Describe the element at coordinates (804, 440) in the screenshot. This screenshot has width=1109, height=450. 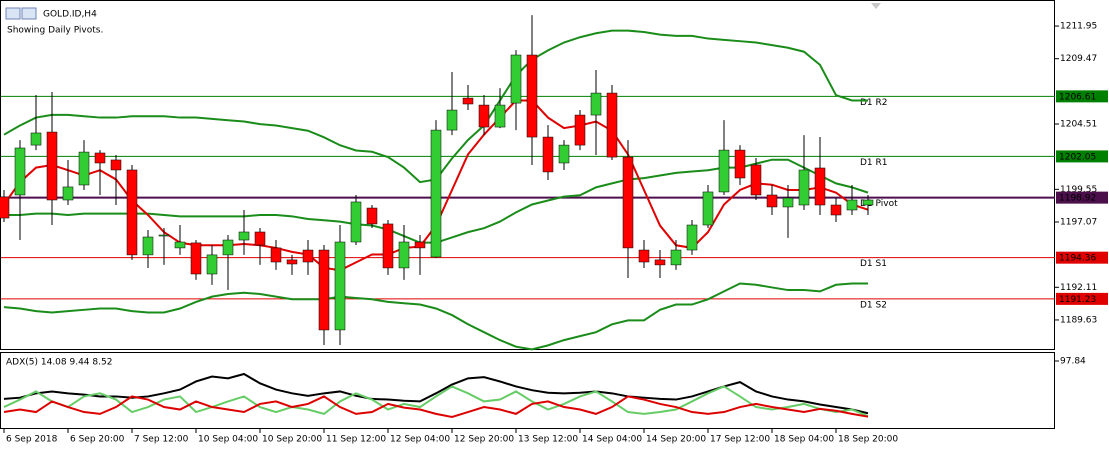
I see `x-tick-label: 18 Sep 04:00` at that location.